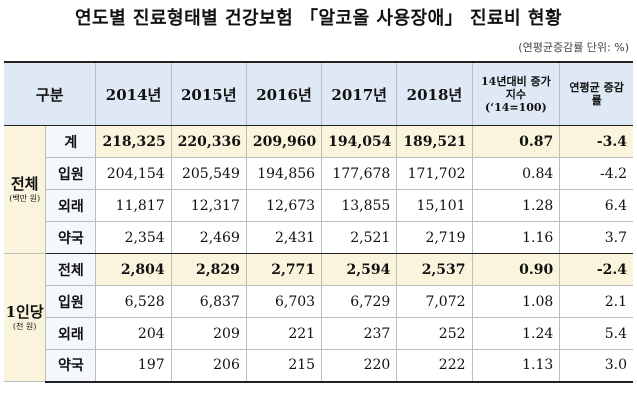 Image resolution: width=637 pixels, height=409 pixels. What do you see at coordinates (133, 269) in the screenshot?
I see `cell-value: 2,804` at bounding box center [133, 269].